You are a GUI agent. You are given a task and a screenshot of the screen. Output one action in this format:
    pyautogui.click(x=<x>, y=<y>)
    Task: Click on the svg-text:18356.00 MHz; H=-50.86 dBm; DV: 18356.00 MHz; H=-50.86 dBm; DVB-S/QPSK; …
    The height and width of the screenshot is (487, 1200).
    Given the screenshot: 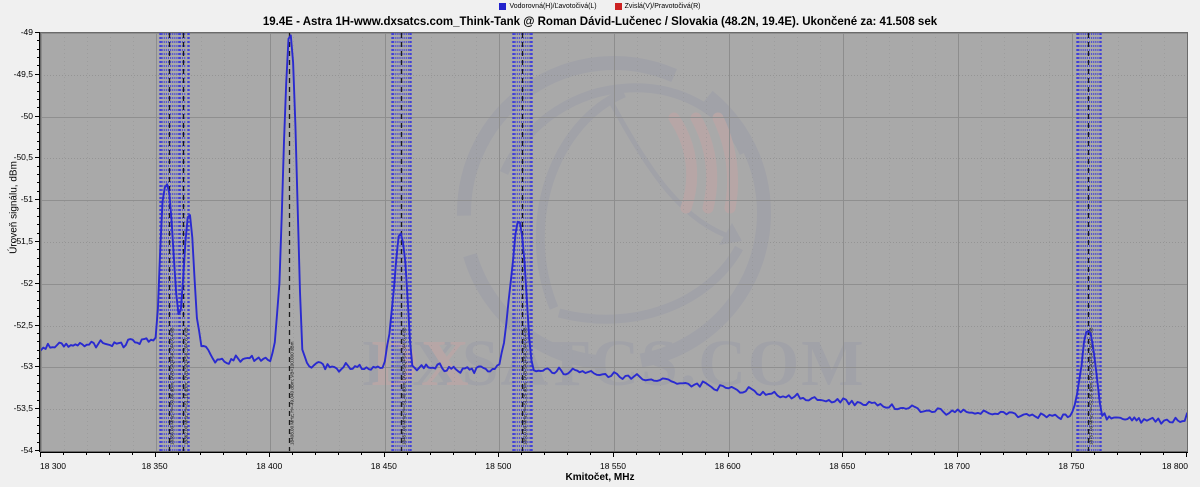 What is the action you would take?
    pyautogui.click(x=172, y=386)
    